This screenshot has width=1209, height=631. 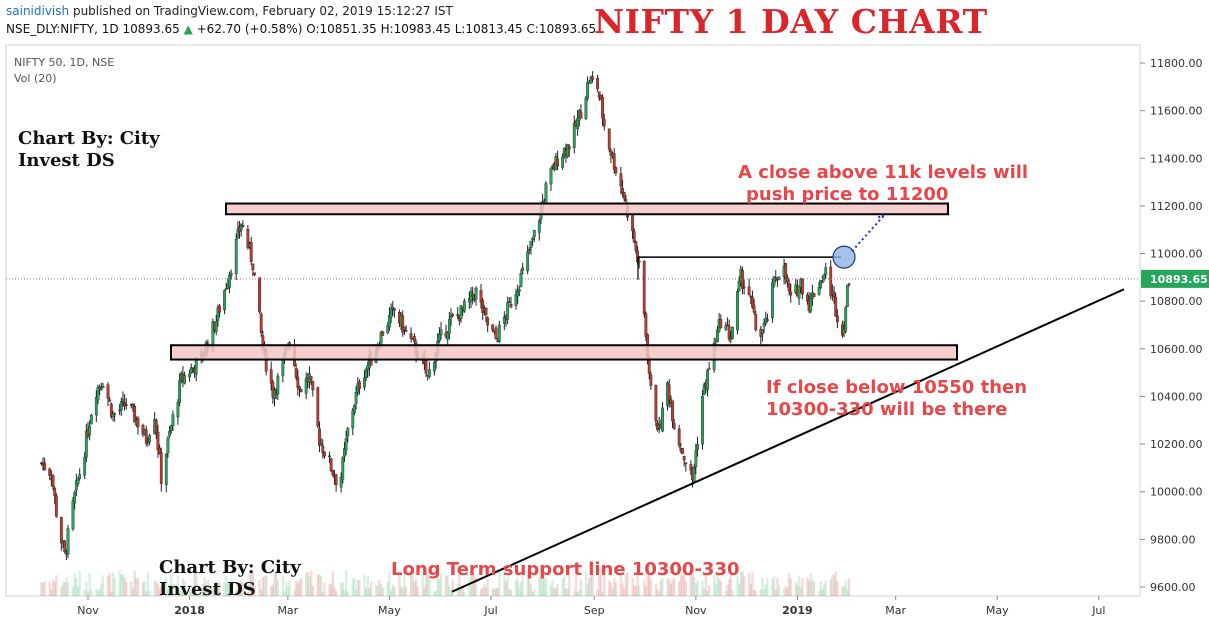 What do you see at coordinates (897, 387) in the screenshot?
I see `annotation-below-line1: If close below 10550 then` at bounding box center [897, 387].